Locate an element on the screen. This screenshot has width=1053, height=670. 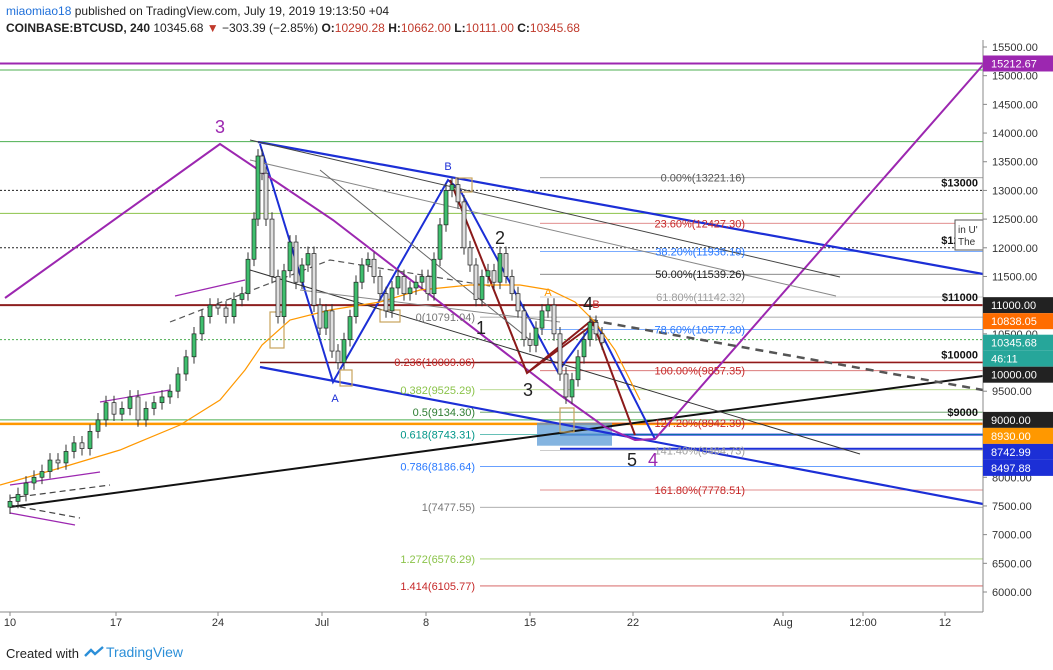
price-tick-label: 7500.00 is located at coordinates (1012, 507).